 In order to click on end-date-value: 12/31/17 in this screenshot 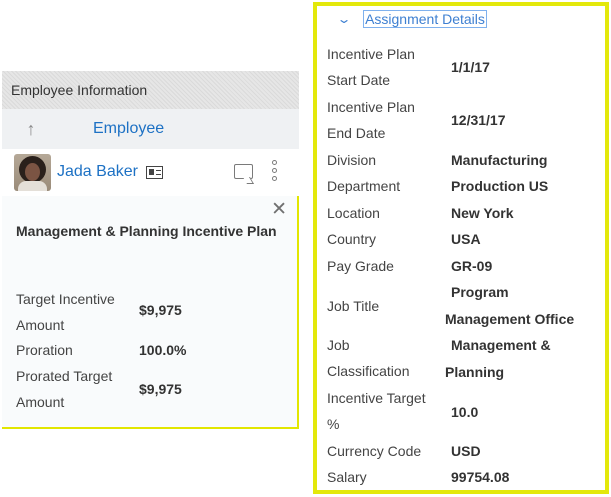, I will do `click(478, 120)`.